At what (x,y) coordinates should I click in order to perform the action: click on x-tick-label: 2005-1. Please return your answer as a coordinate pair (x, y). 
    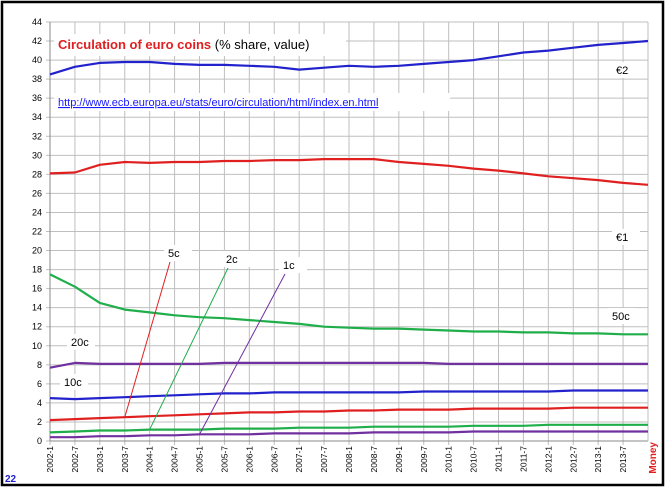
    Looking at the image, I should click on (200, 459).